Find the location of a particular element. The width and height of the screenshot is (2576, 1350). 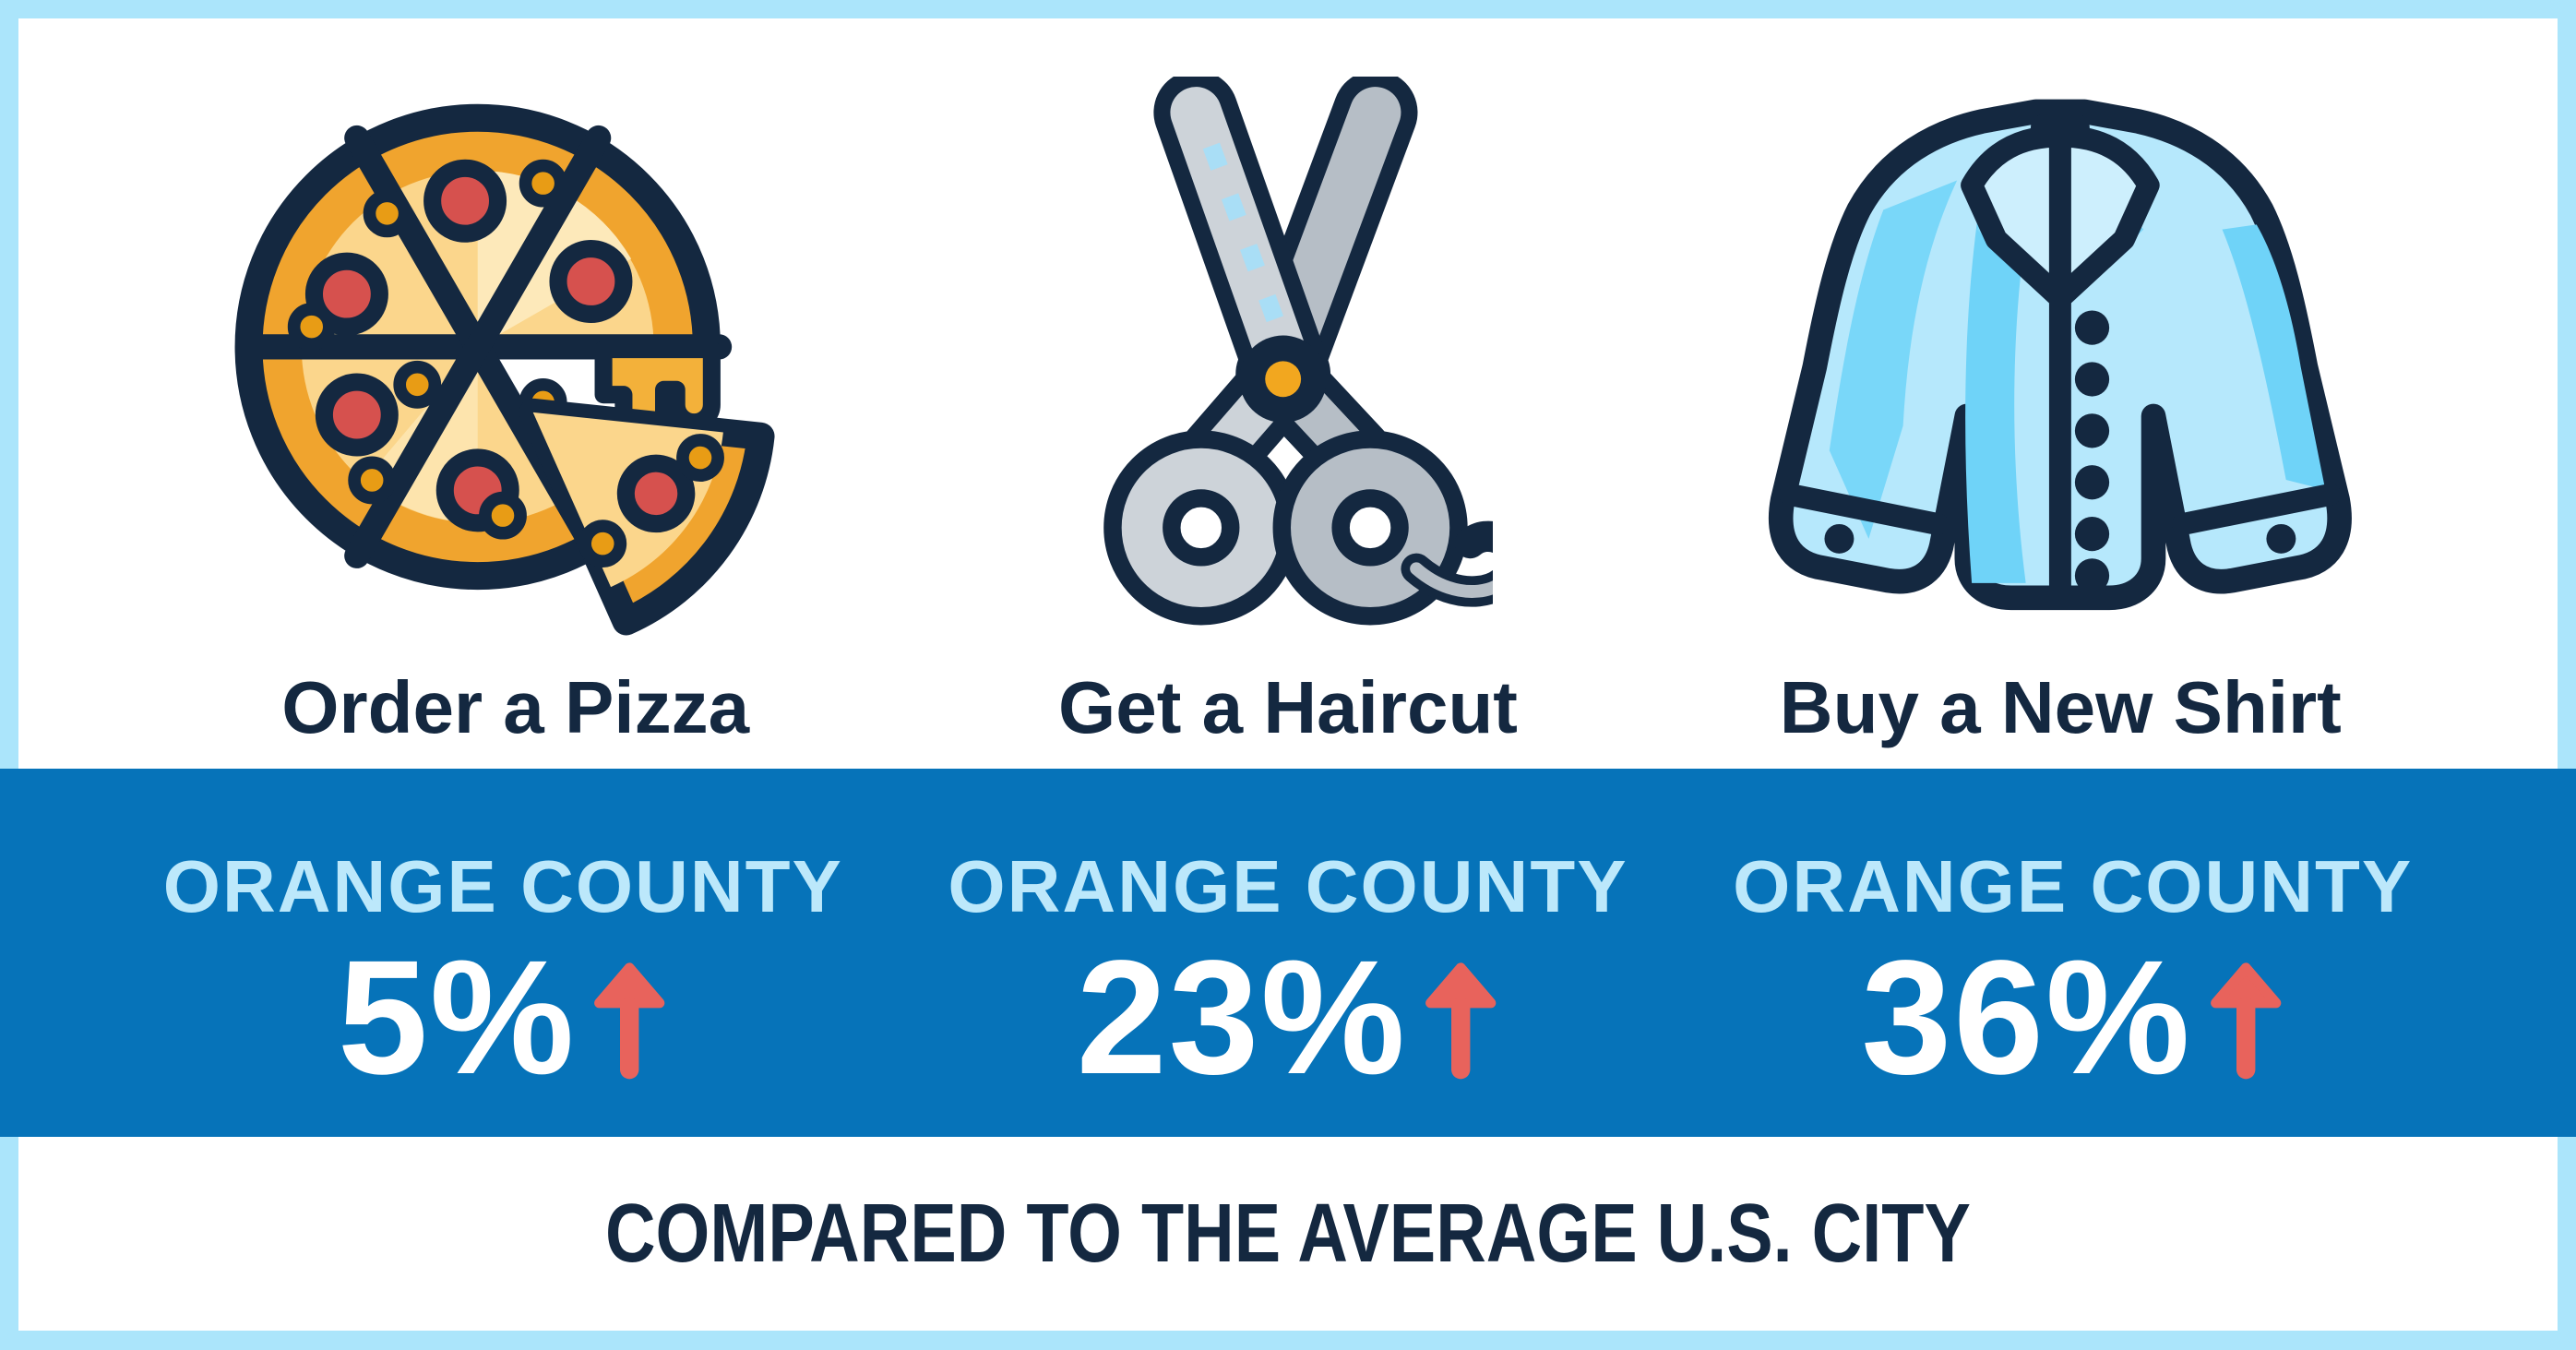

shirt-icon-box is located at coordinates (2060, 364).